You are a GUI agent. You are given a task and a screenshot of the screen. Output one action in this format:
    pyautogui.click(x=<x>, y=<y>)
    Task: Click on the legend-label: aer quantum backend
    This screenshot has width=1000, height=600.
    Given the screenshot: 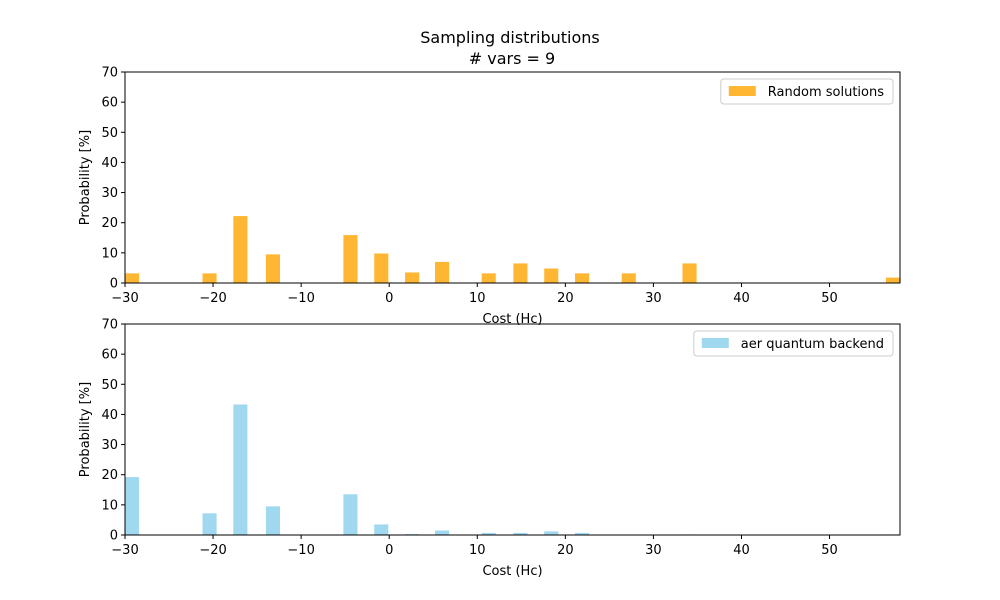 What is the action you would take?
    pyautogui.click(x=812, y=344)
    